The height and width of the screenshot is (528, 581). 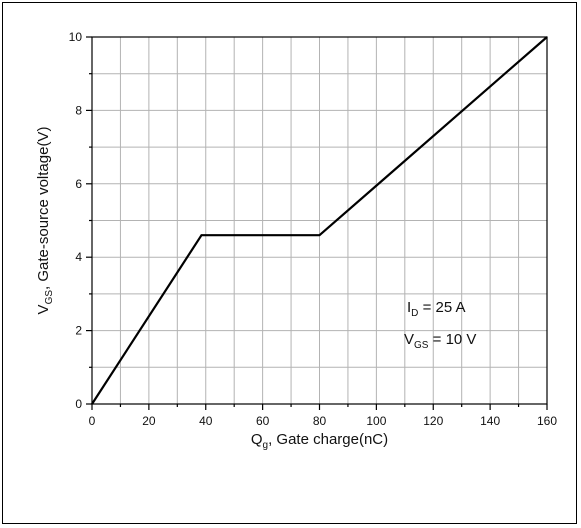 I want to click on y-tick-label: 10, so click(x=76, y=37).